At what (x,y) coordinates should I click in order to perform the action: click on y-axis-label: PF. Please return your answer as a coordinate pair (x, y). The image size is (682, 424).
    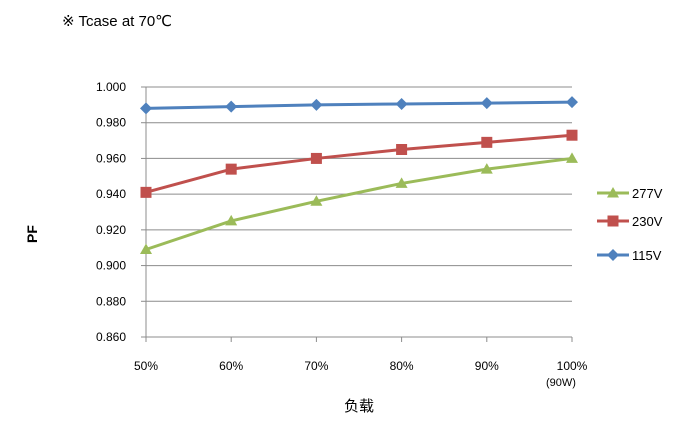
    Looking at the image, I should click on (32, 234).